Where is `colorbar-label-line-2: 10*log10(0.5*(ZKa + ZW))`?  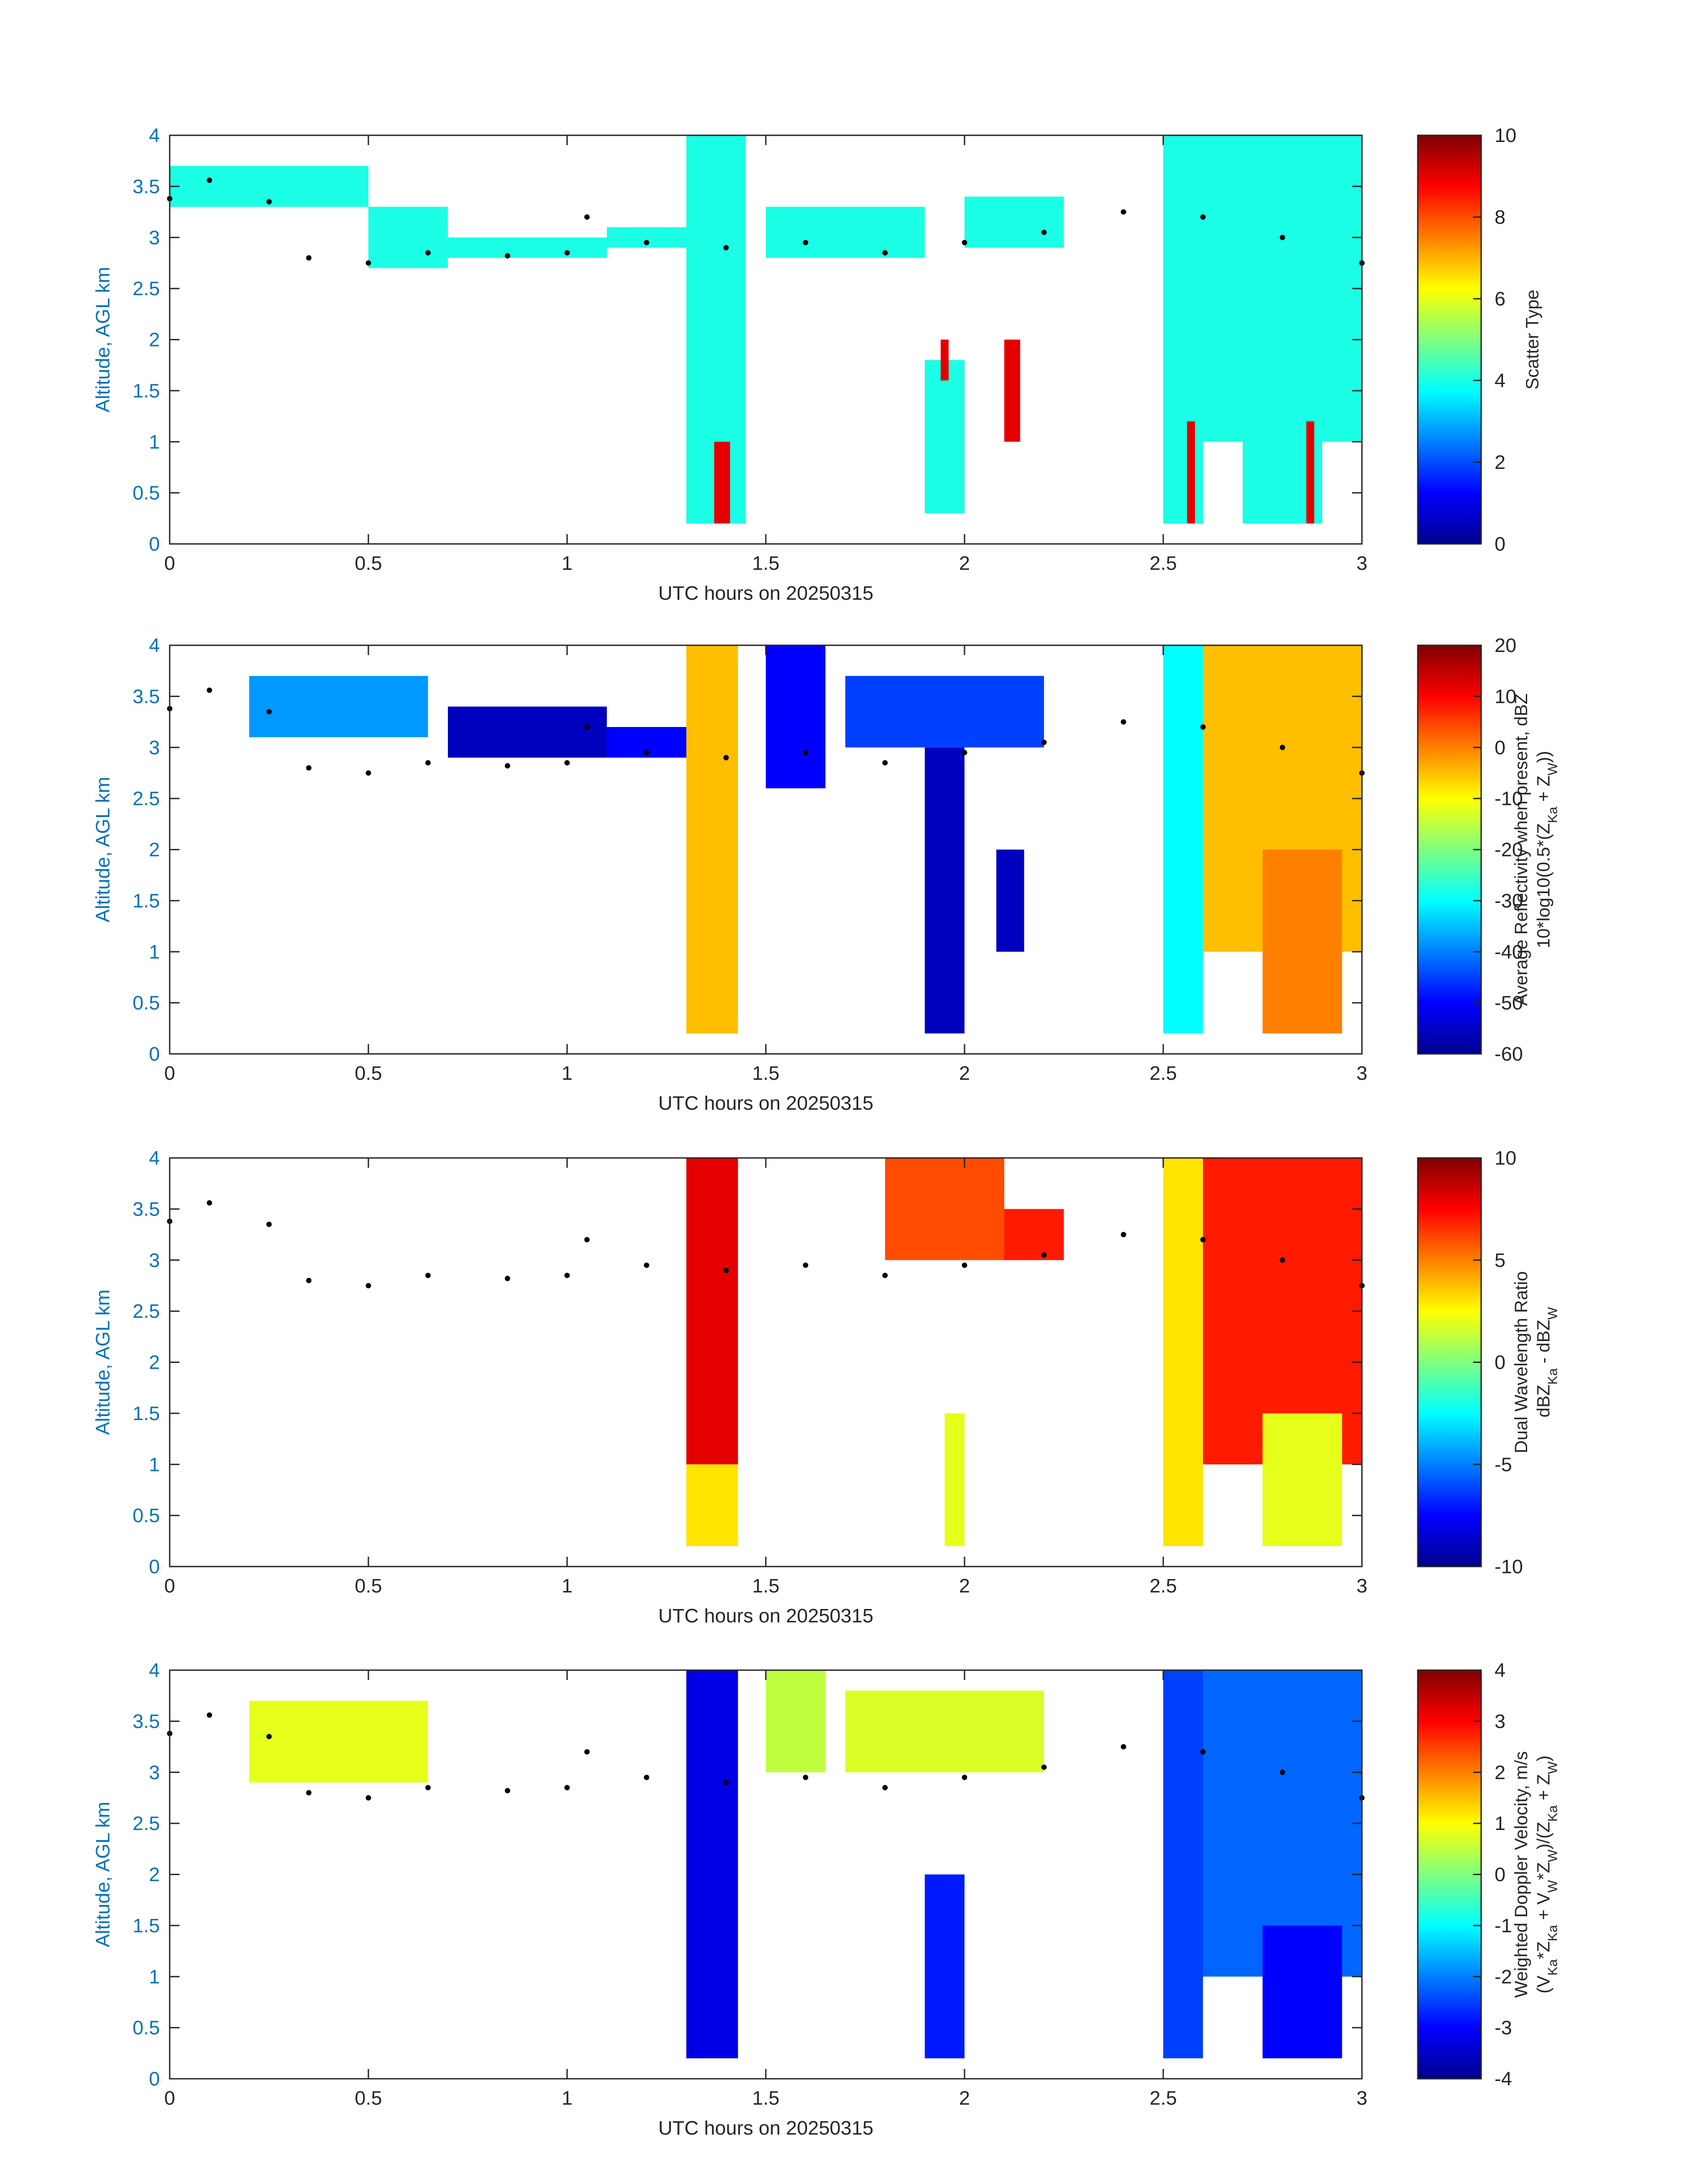 colorbar-label-line-2: 10*log10(0.5*(ZKa + ZW)) is located at coordinates (1547, 850).